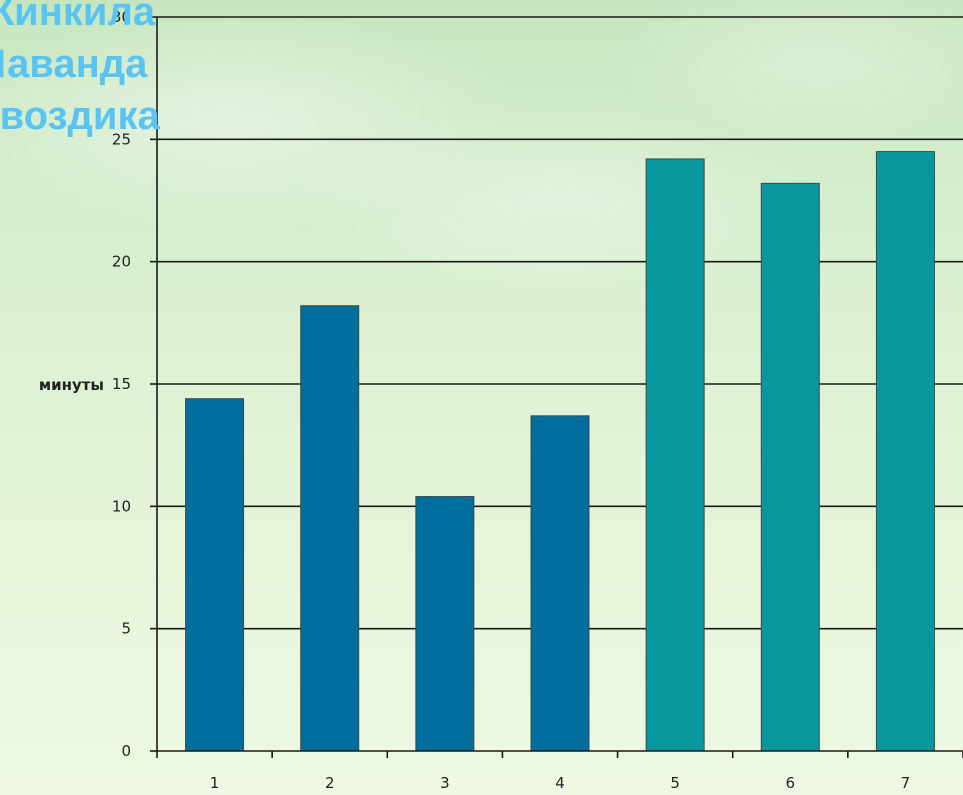 The height and width of the screenshot is (795, 963). I want to click on y-tick-label: 20, so click(121, 262).